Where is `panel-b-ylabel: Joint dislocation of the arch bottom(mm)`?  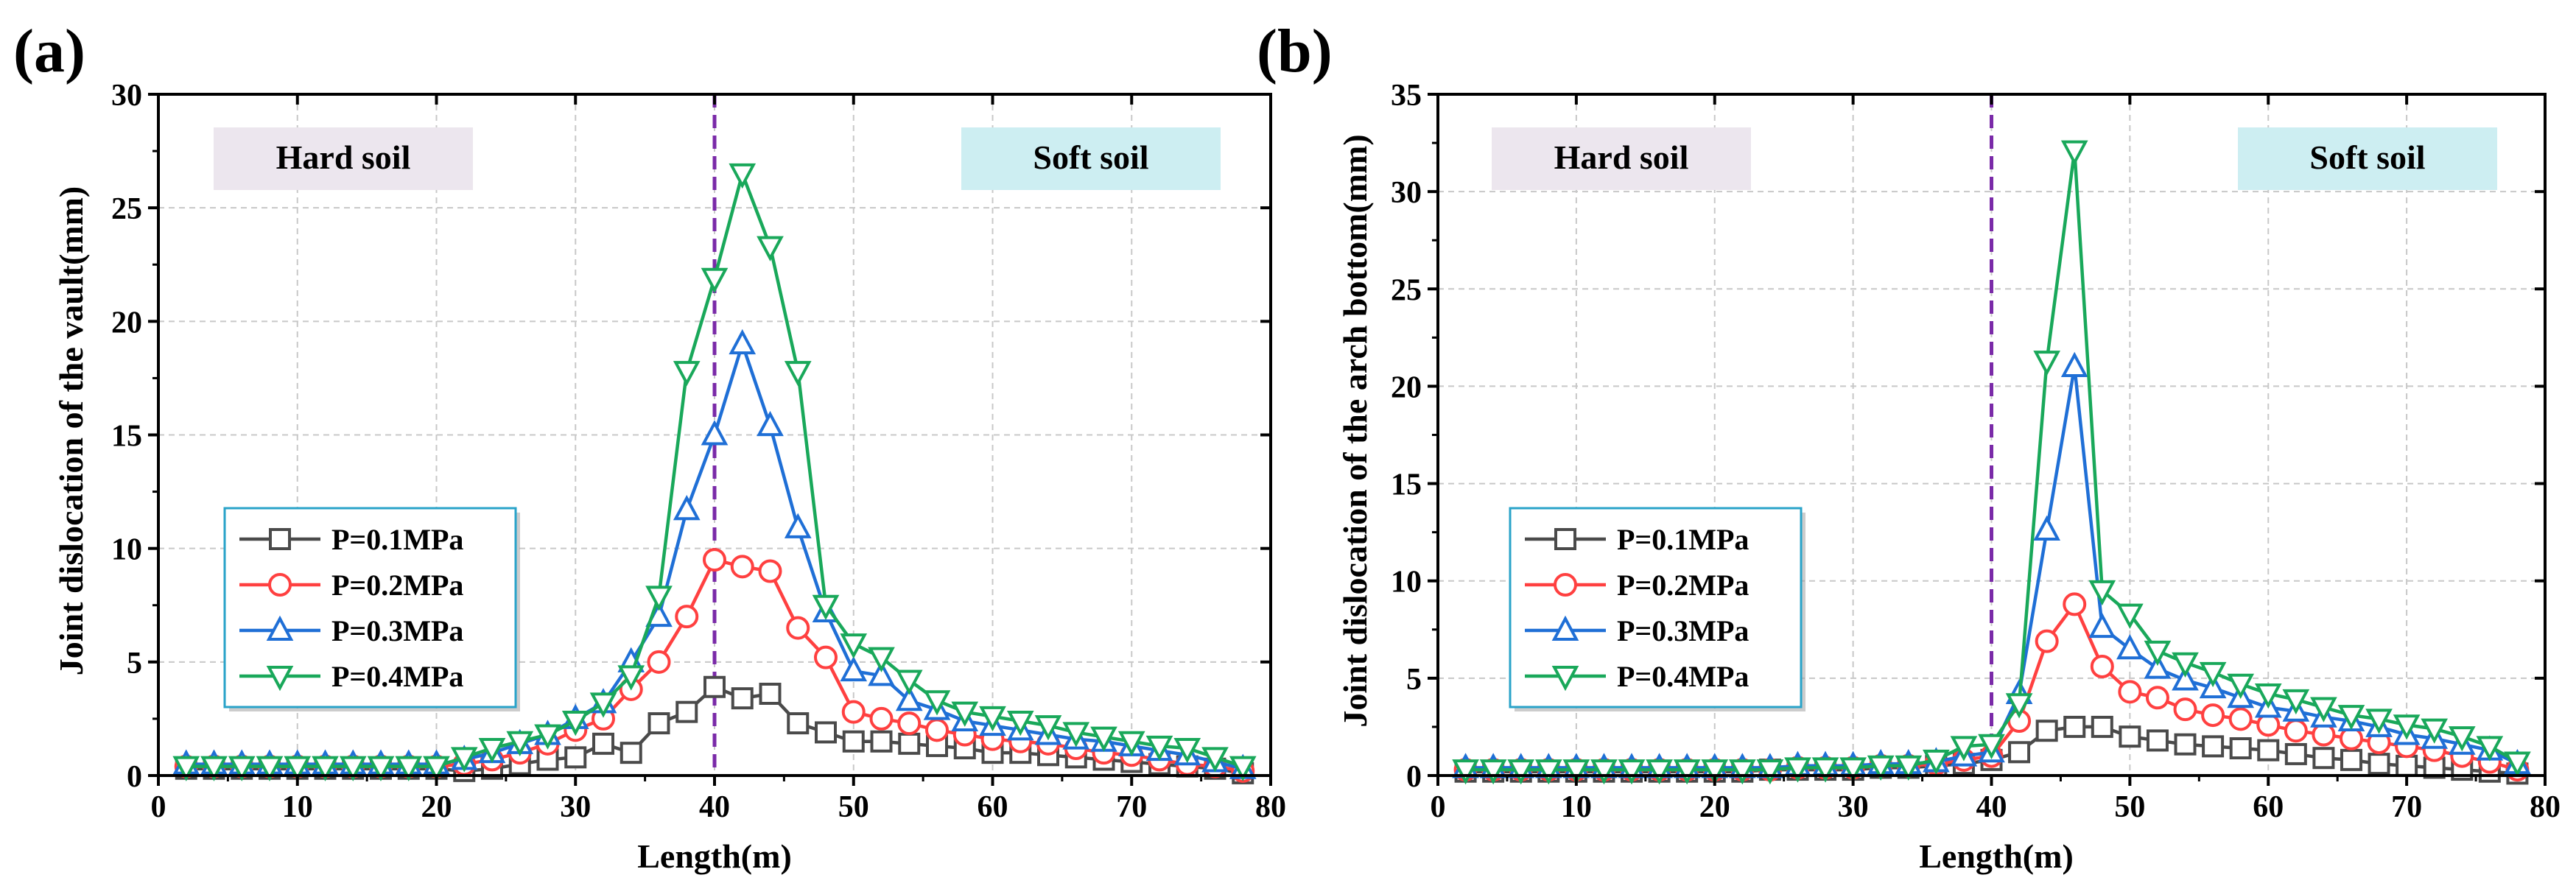 panel-b-ylabel: Joint dislocation of the arch bottom(mm) is located at coordinates (1355, 430).